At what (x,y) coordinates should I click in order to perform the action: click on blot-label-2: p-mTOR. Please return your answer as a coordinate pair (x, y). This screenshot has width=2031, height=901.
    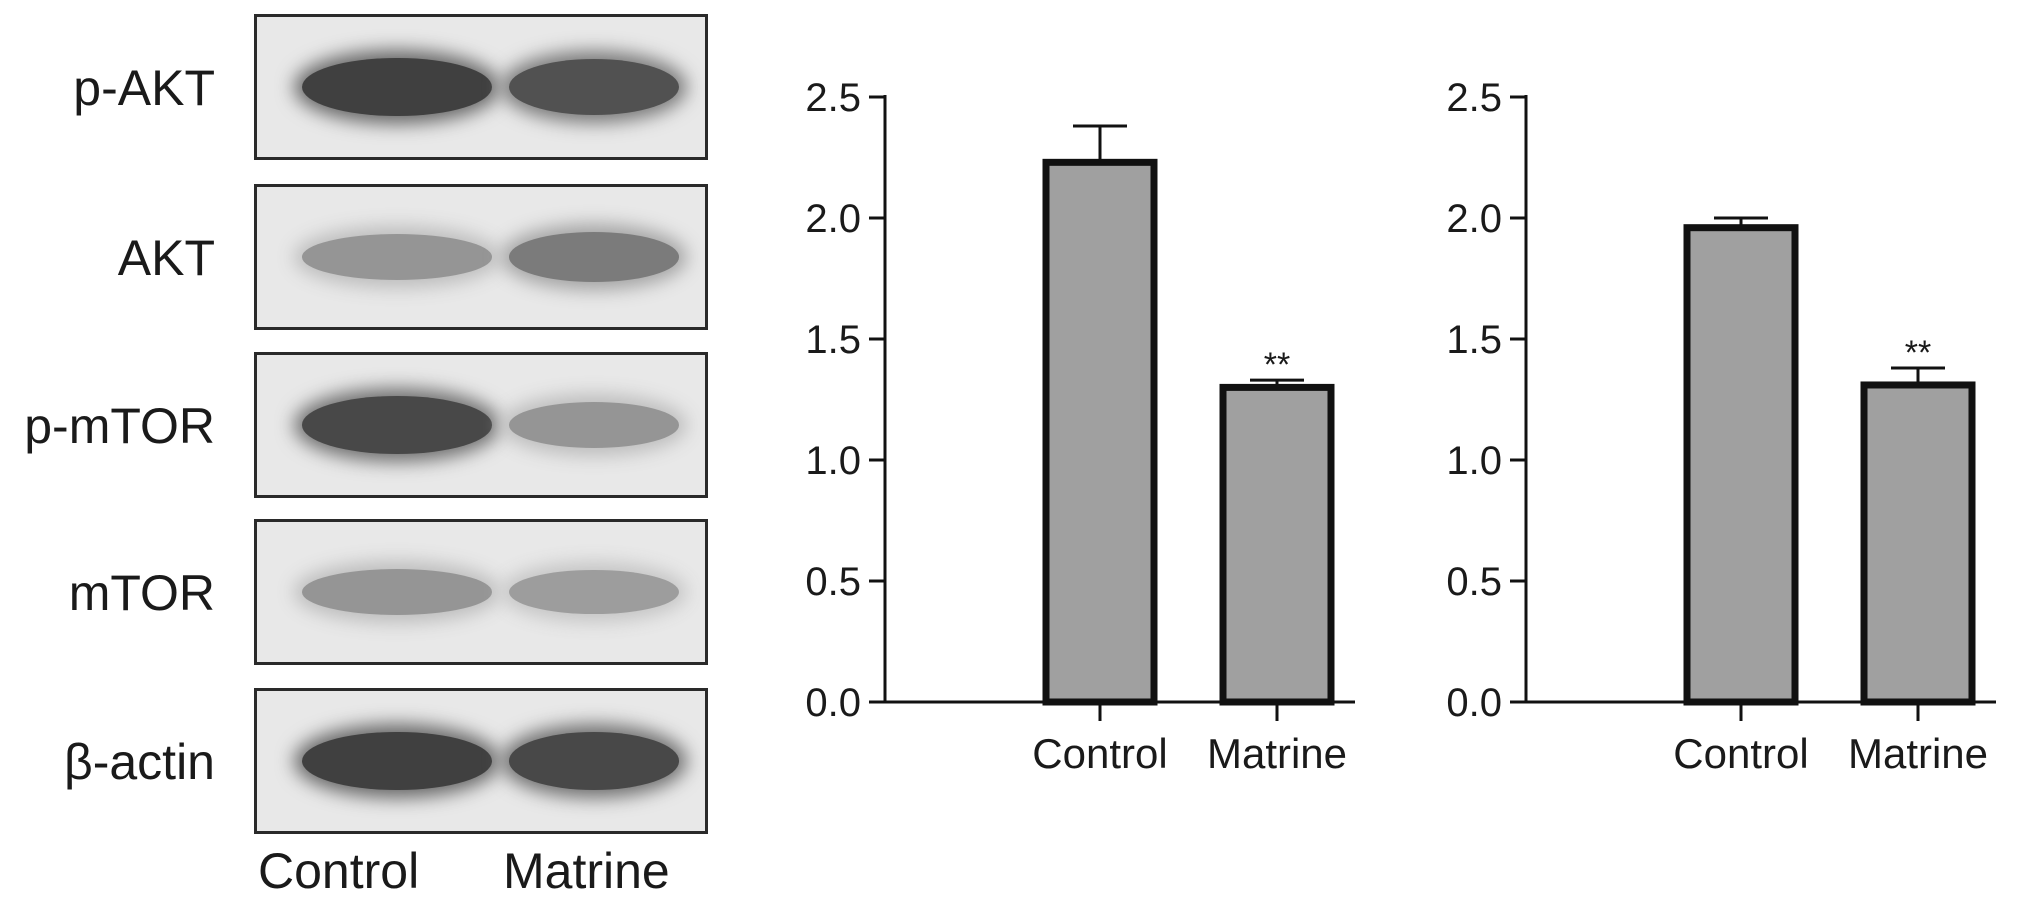
    Looking at the image, I should click on (119, 426).